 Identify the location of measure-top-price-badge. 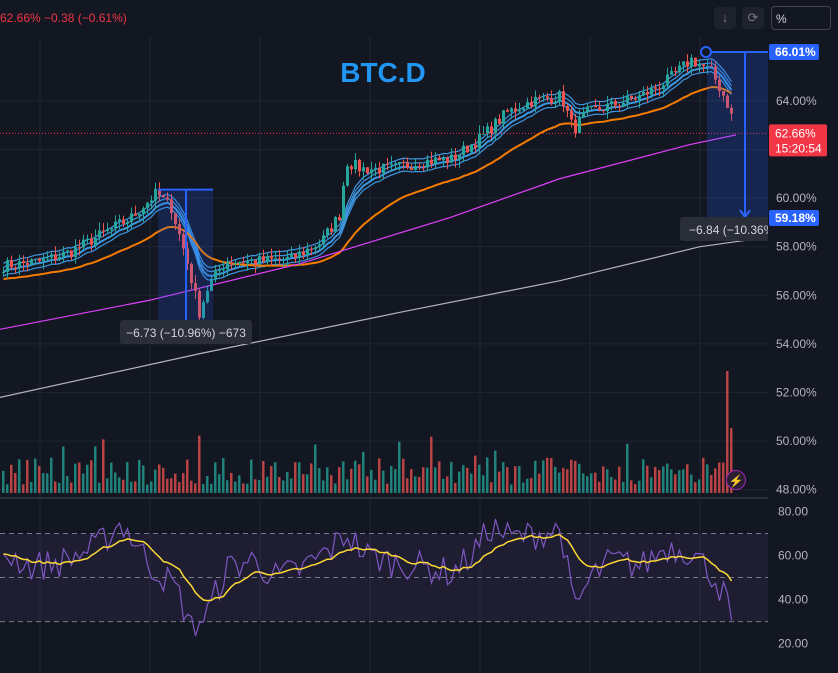
(794, 52).